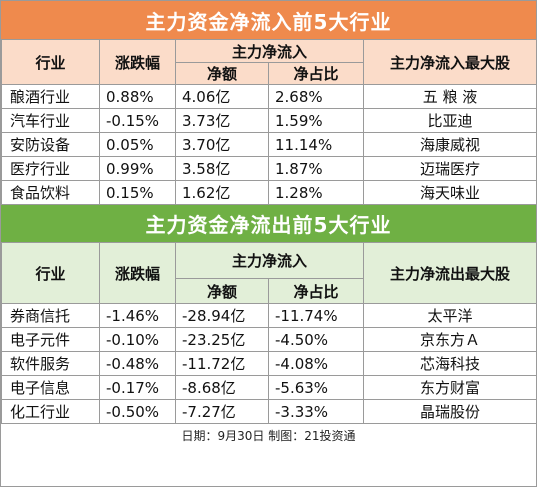 This screenshot has height=487, width=537. Describe the element at coordinates (268, 435) in the screenshot. I see `footer-credit: 日期：9月30日 制图：21投资通` at that location.